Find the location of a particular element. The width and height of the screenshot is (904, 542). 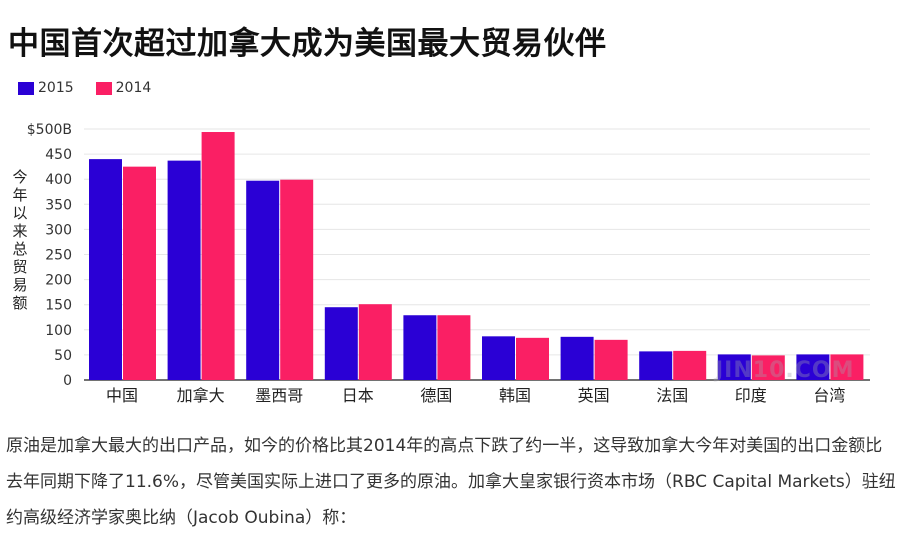

y-tick-label: 250 is located at coordinates (58, 256).